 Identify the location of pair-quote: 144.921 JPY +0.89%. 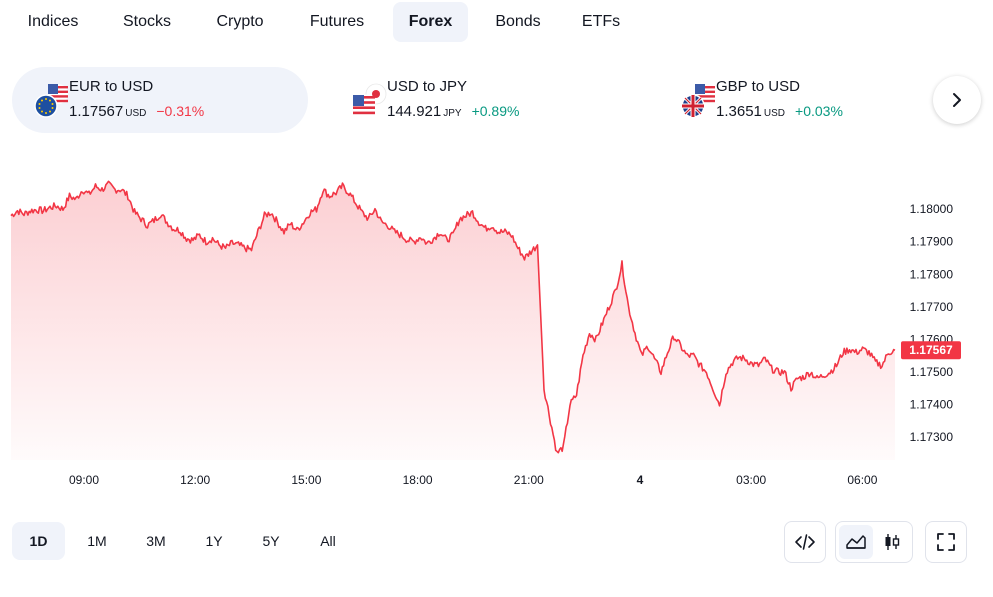
(453, 111).